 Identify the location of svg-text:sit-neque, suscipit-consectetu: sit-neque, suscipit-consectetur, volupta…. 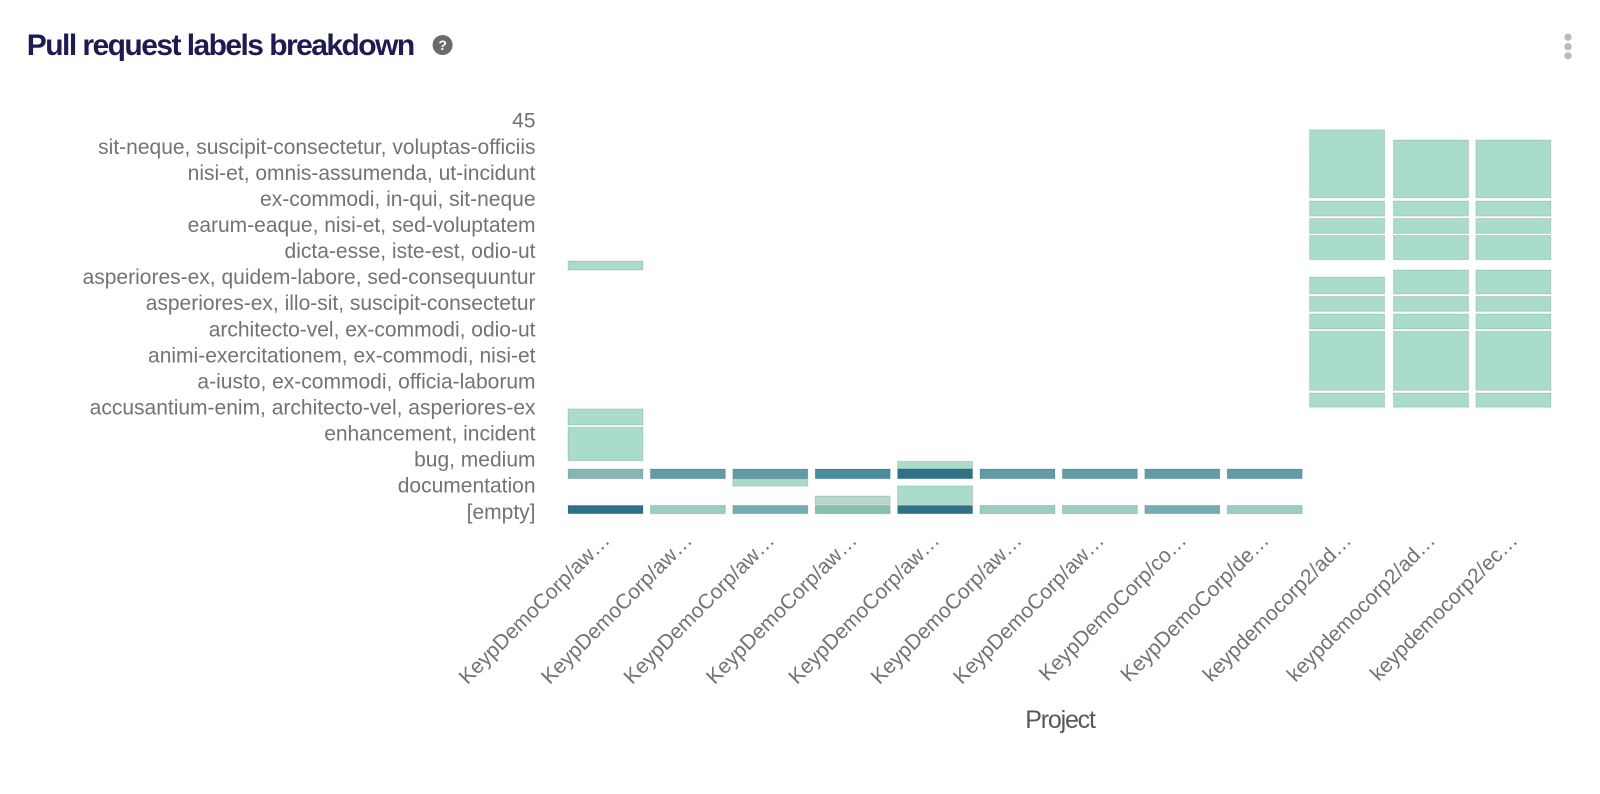
(316, 147).